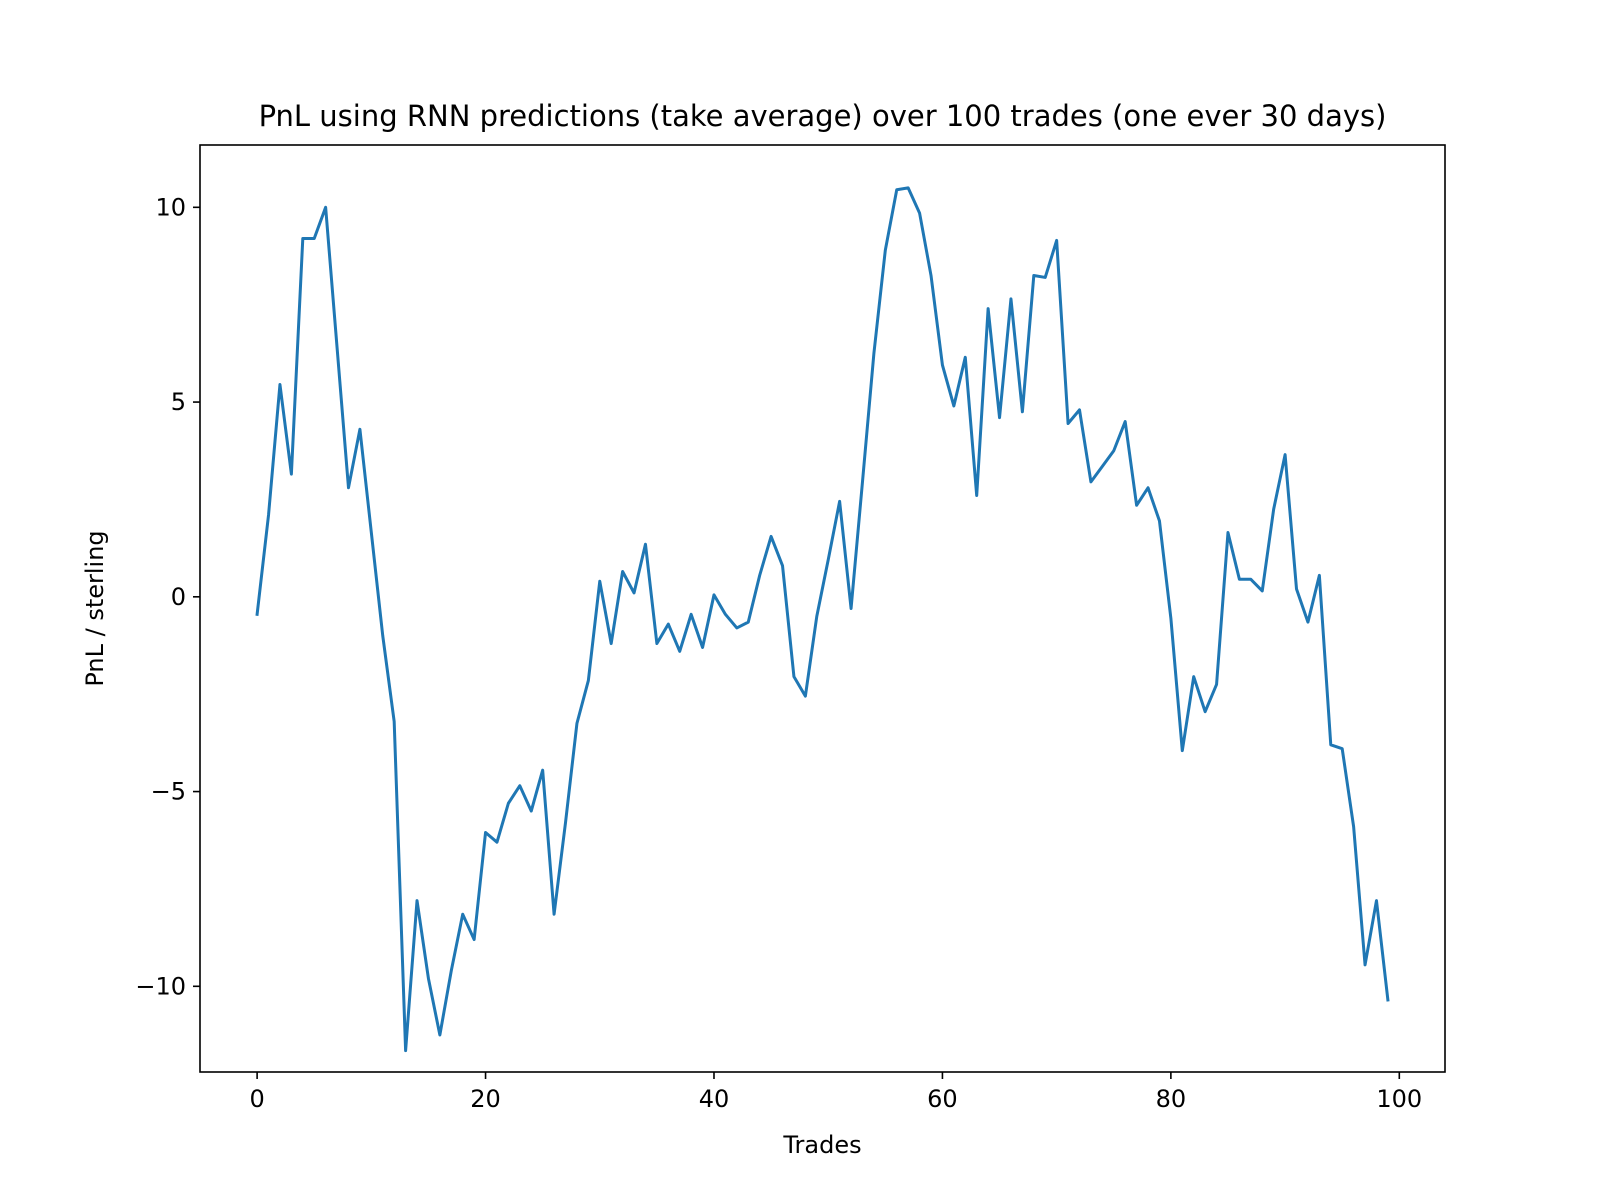 This screenshot has width=1600, height=1200. What do you see at coordinates (714, 1099) in the screenshot?
I see `x-tick-label: 40` at bounding box center [714, 1099].